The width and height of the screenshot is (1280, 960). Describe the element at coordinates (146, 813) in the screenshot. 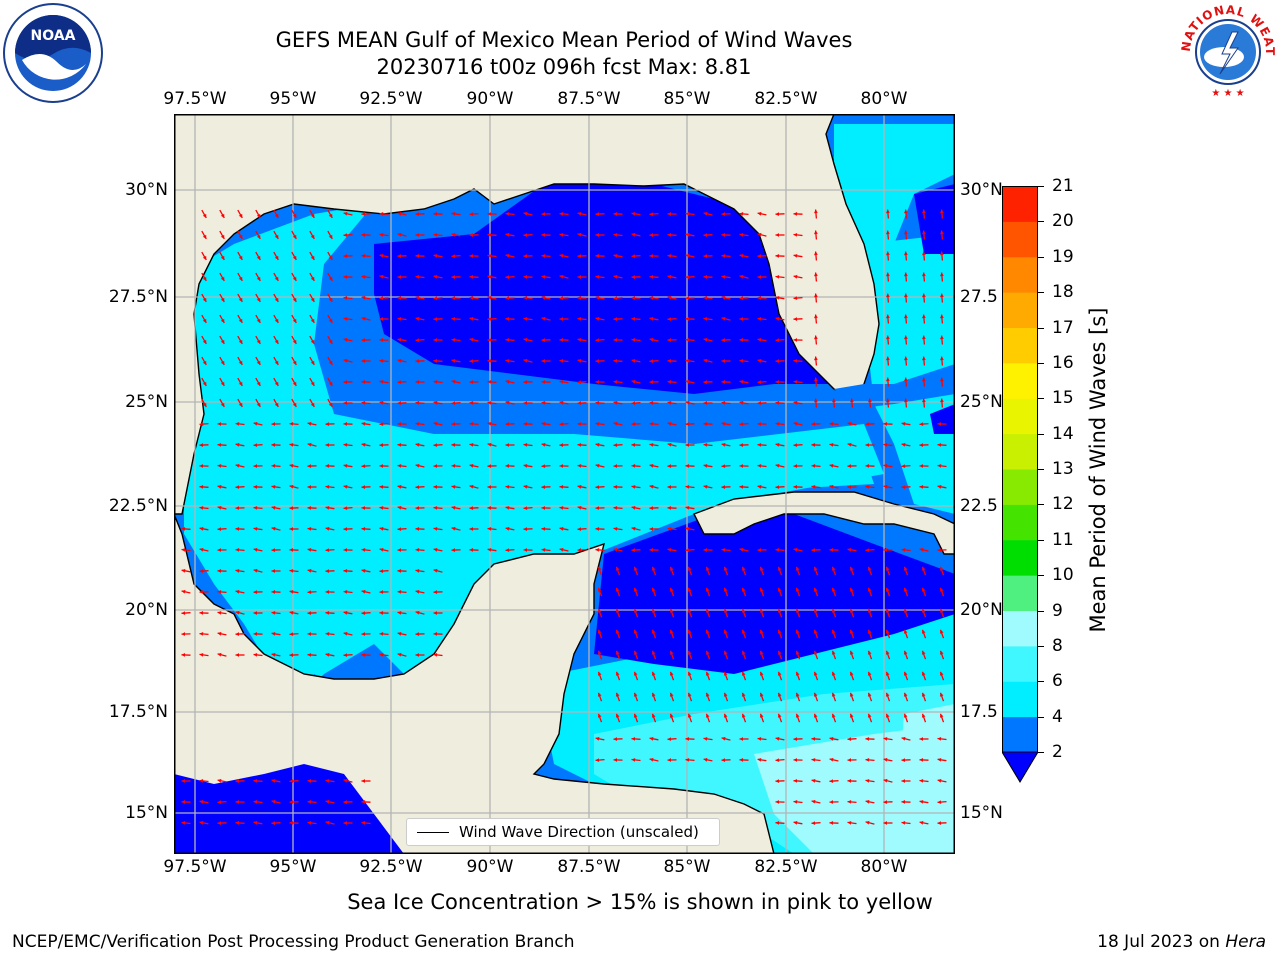

I see `lat-tick-left: 15°N` at that location.